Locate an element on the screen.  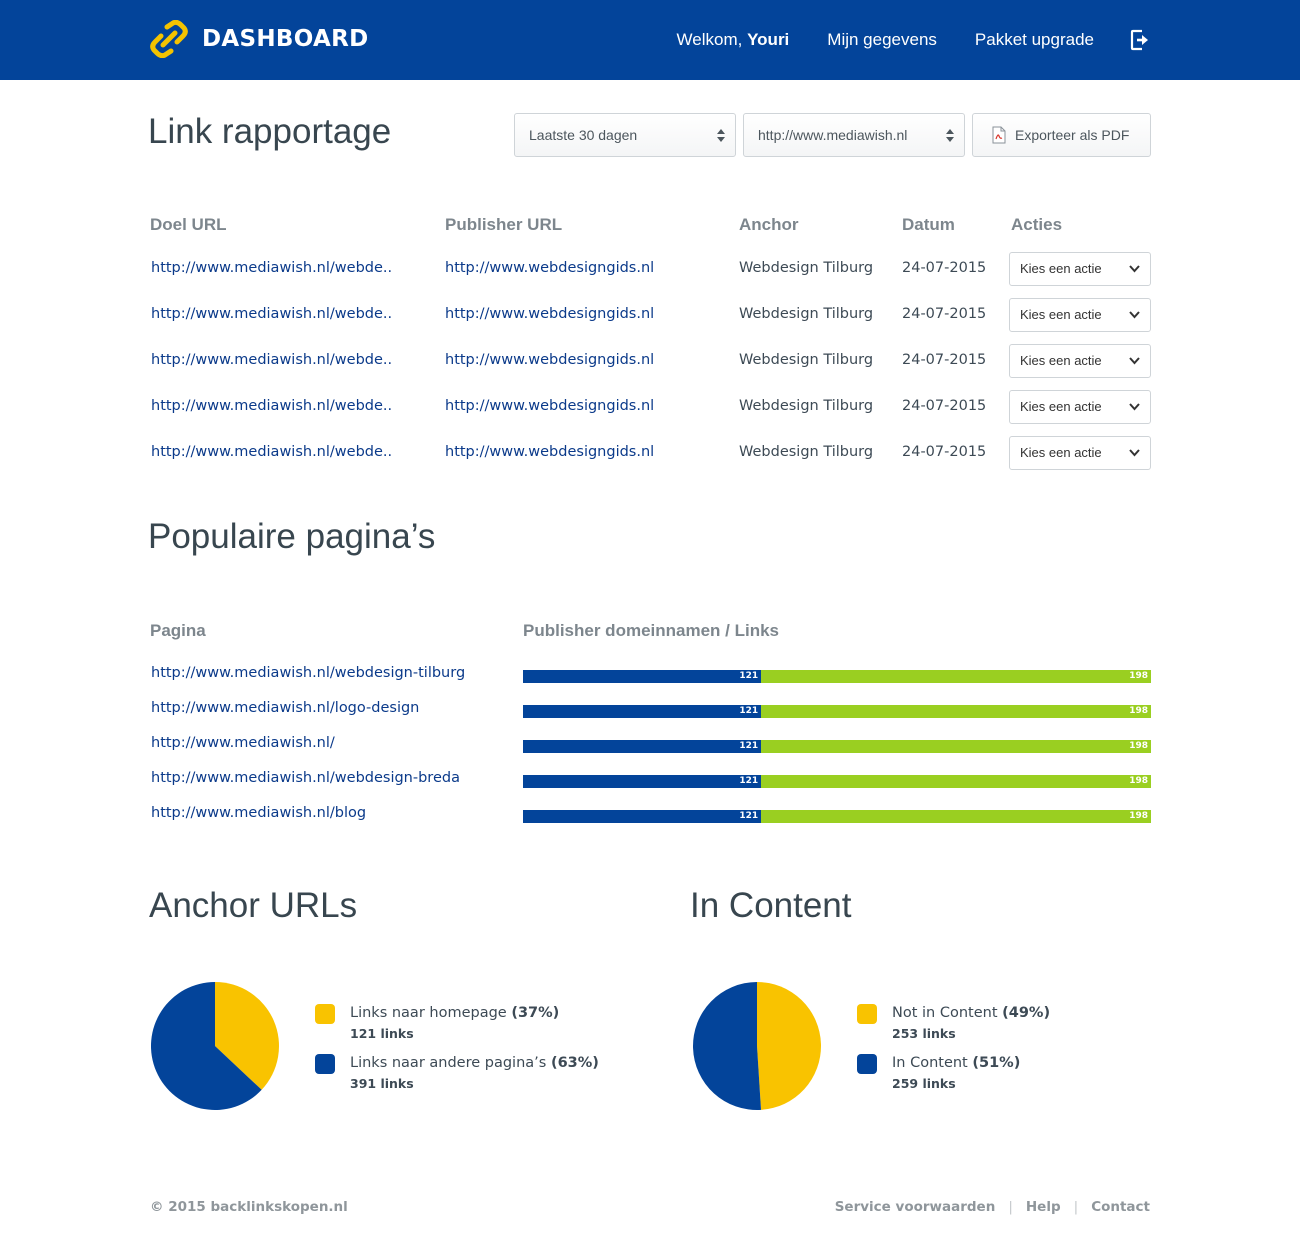
column-header-publisher-domains-links: Publisher domeinnamen / Links is located at coordinates (651, 630).